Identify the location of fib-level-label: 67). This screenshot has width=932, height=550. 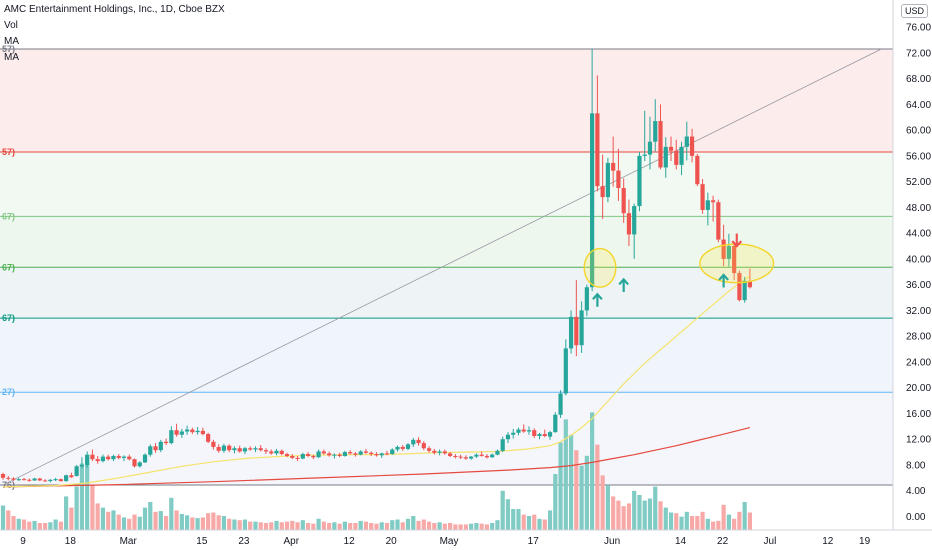
(8, 216).